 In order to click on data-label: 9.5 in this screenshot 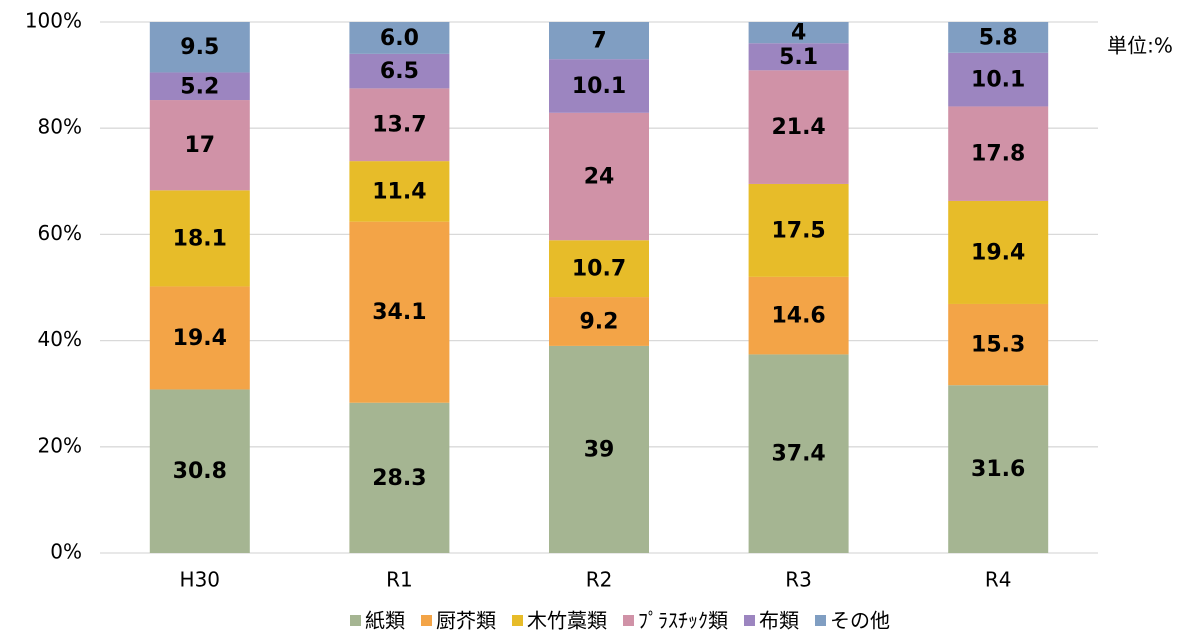, I will do `click(199, 47)`.